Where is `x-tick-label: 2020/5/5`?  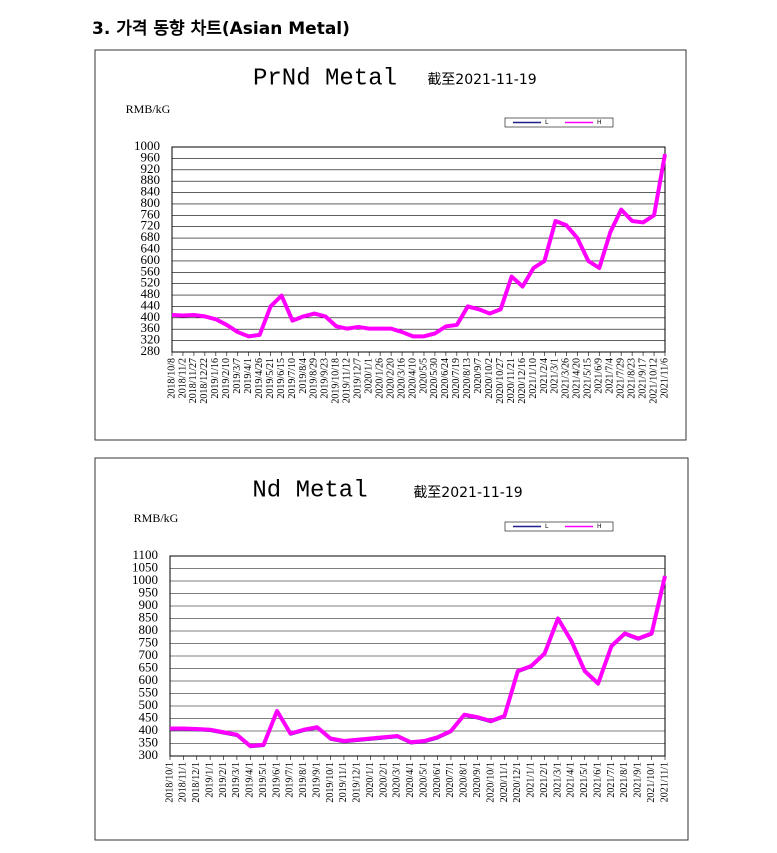
x-tick-label: 2020/5/5 is located at coordinates (423, 376).